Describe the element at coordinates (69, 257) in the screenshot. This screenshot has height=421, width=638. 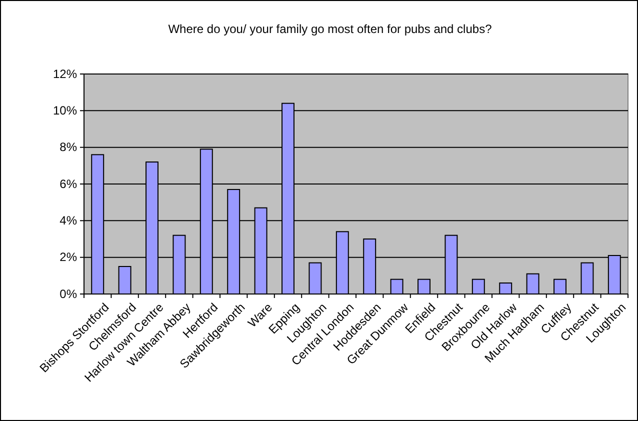
I see `y-tick-label: 2%` at that location.